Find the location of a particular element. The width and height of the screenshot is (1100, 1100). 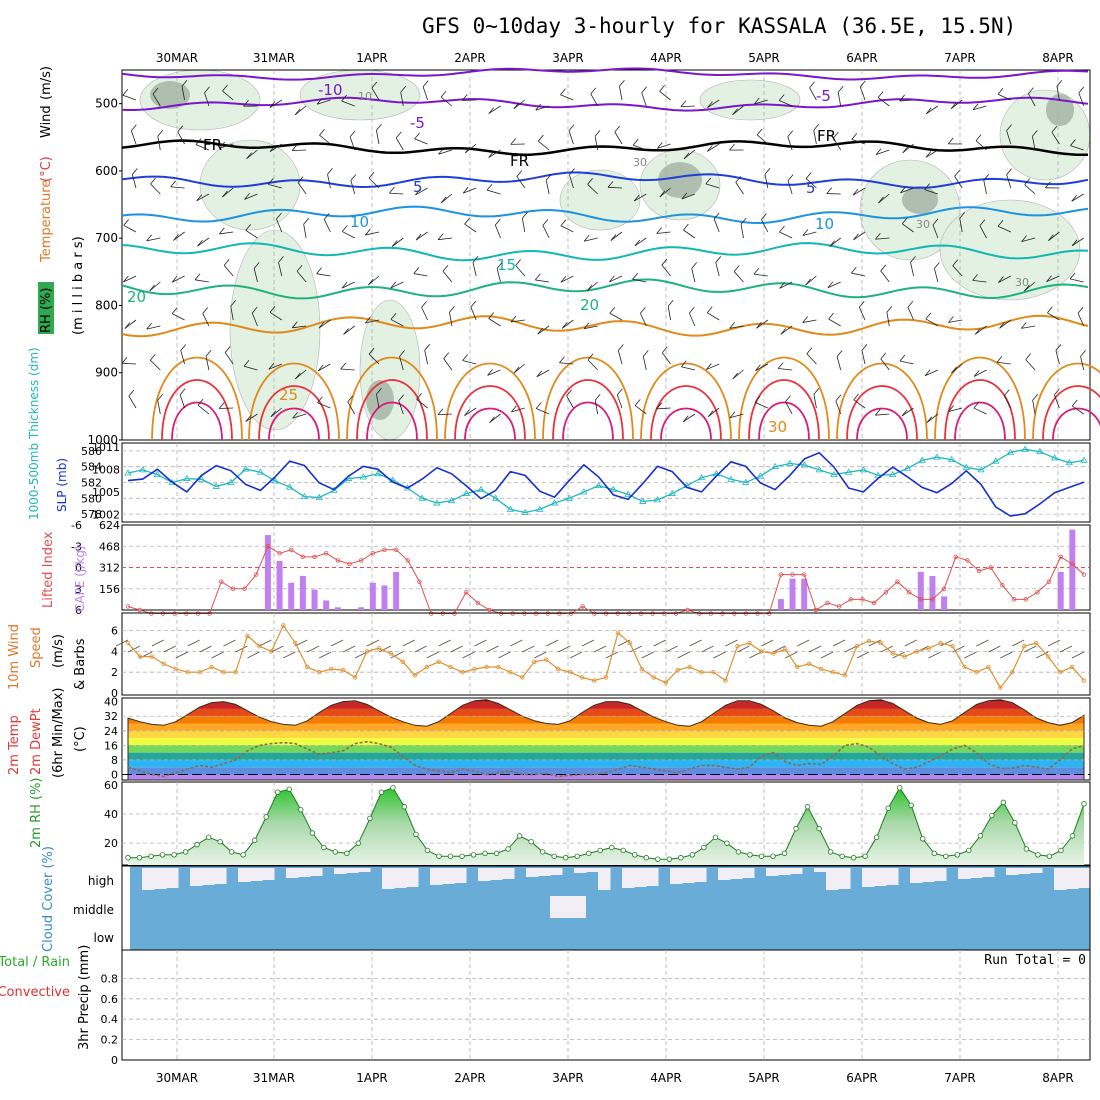

precip-ytick: 0 is located at coordinates (114, 1060).